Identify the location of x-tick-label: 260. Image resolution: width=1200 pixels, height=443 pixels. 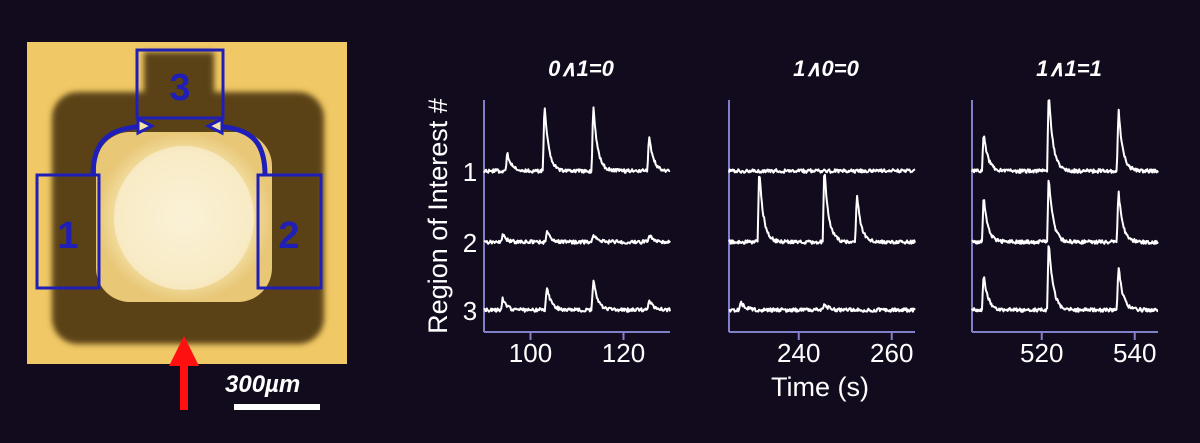
(891, 353).